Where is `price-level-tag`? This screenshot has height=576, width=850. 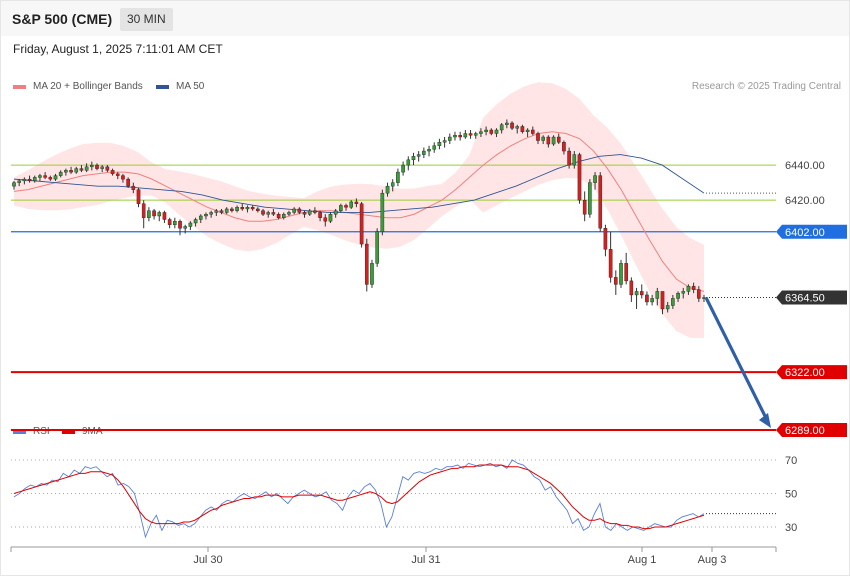
price-level-tag is located at coordinates (811, 430).